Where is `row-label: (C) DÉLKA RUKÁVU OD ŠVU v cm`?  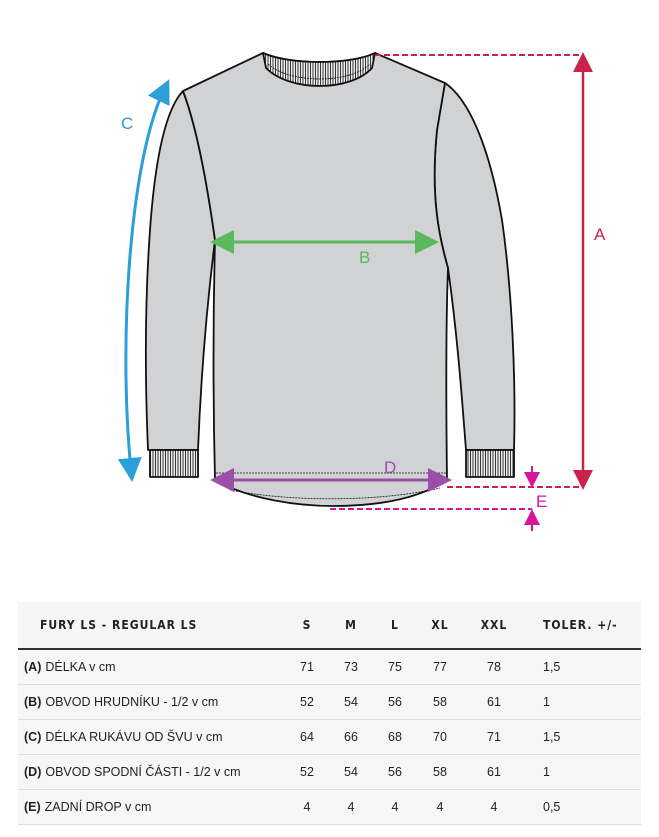
row-label: (C) DÉLKA RUKÁVU OD ŠVU v cm is located at coordinates (151, 737).